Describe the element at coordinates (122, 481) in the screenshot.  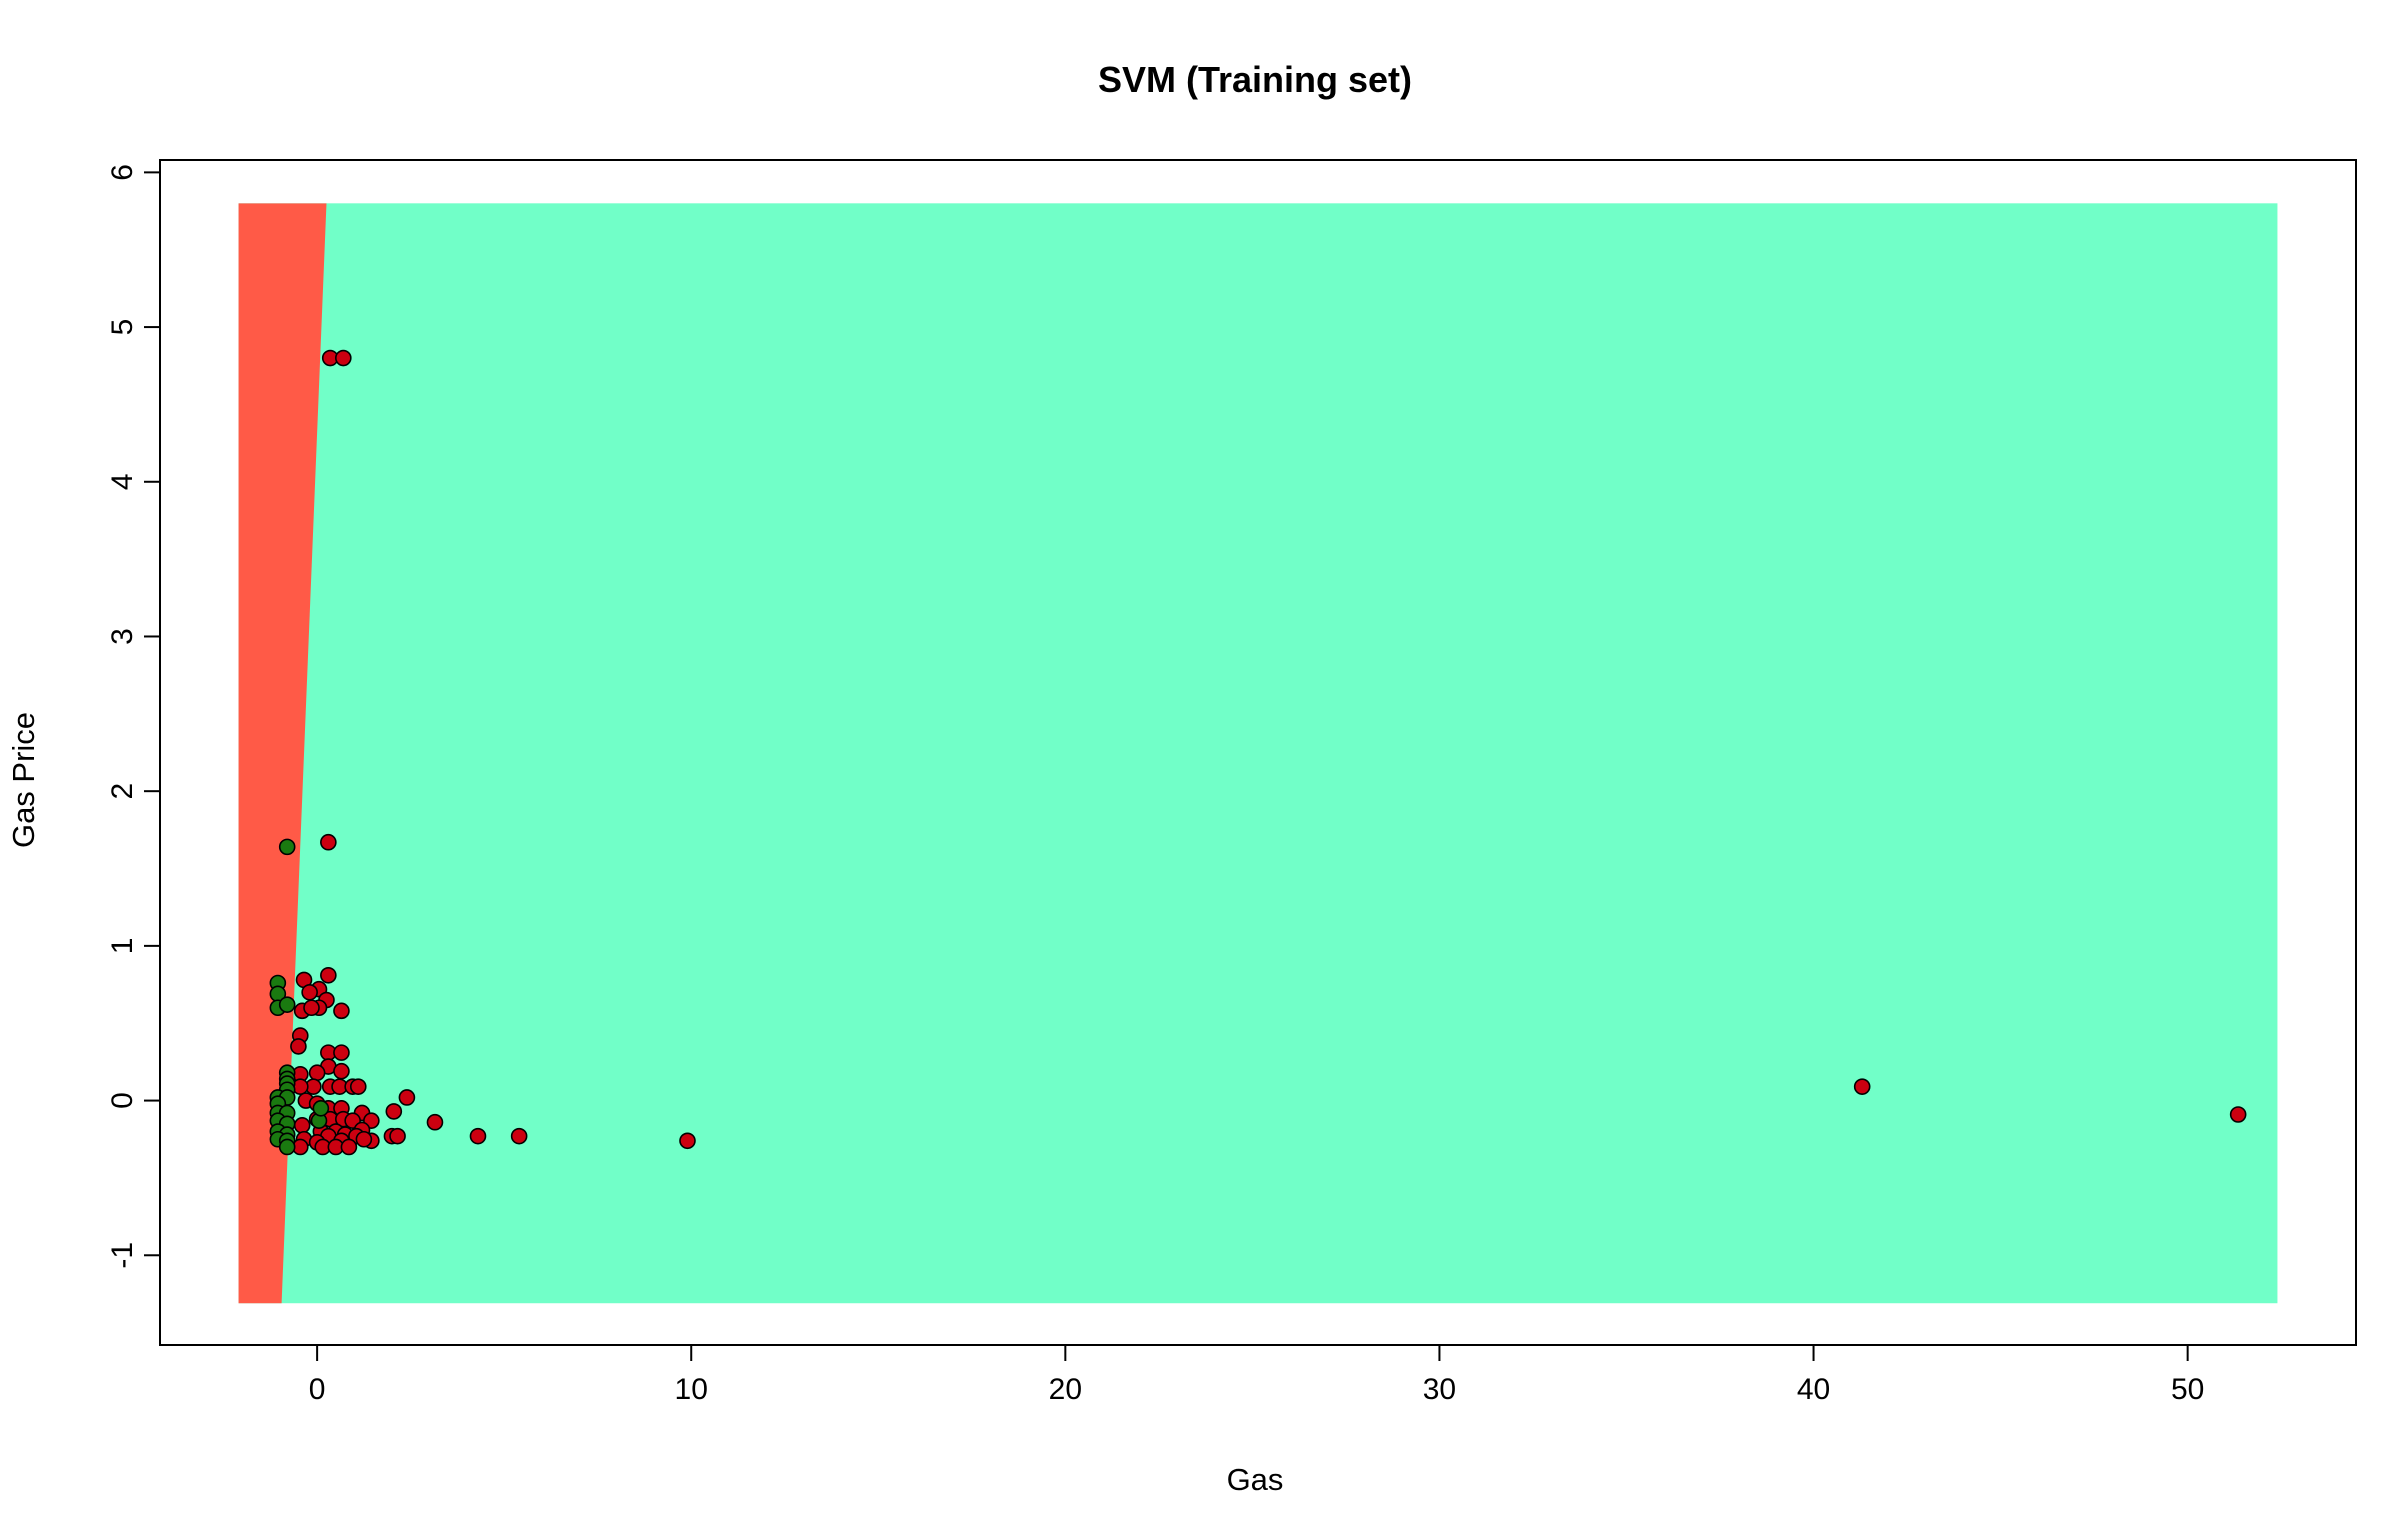
I see `y-tick-label: 4` at that location.